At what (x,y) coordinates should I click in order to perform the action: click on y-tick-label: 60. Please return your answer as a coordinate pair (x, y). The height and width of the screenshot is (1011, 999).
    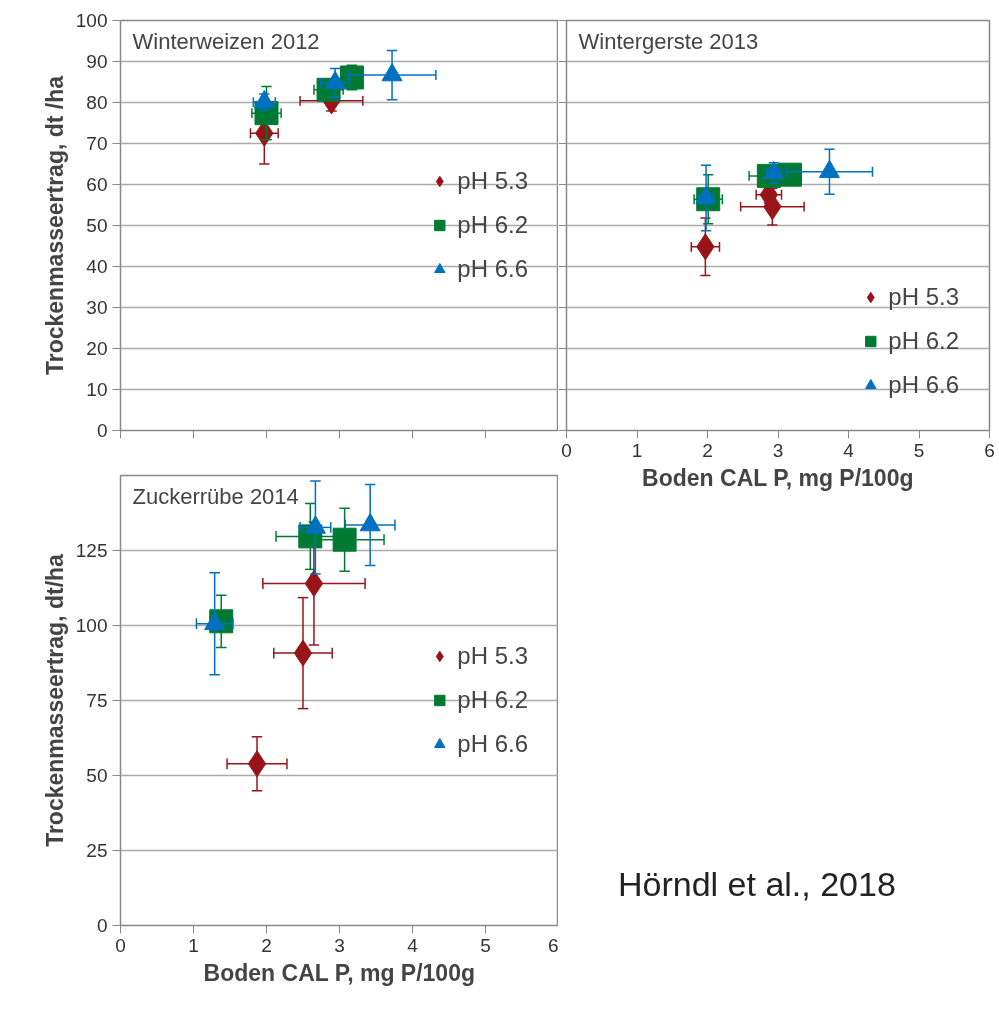
    Looking at the image, I should click on (97, 184).